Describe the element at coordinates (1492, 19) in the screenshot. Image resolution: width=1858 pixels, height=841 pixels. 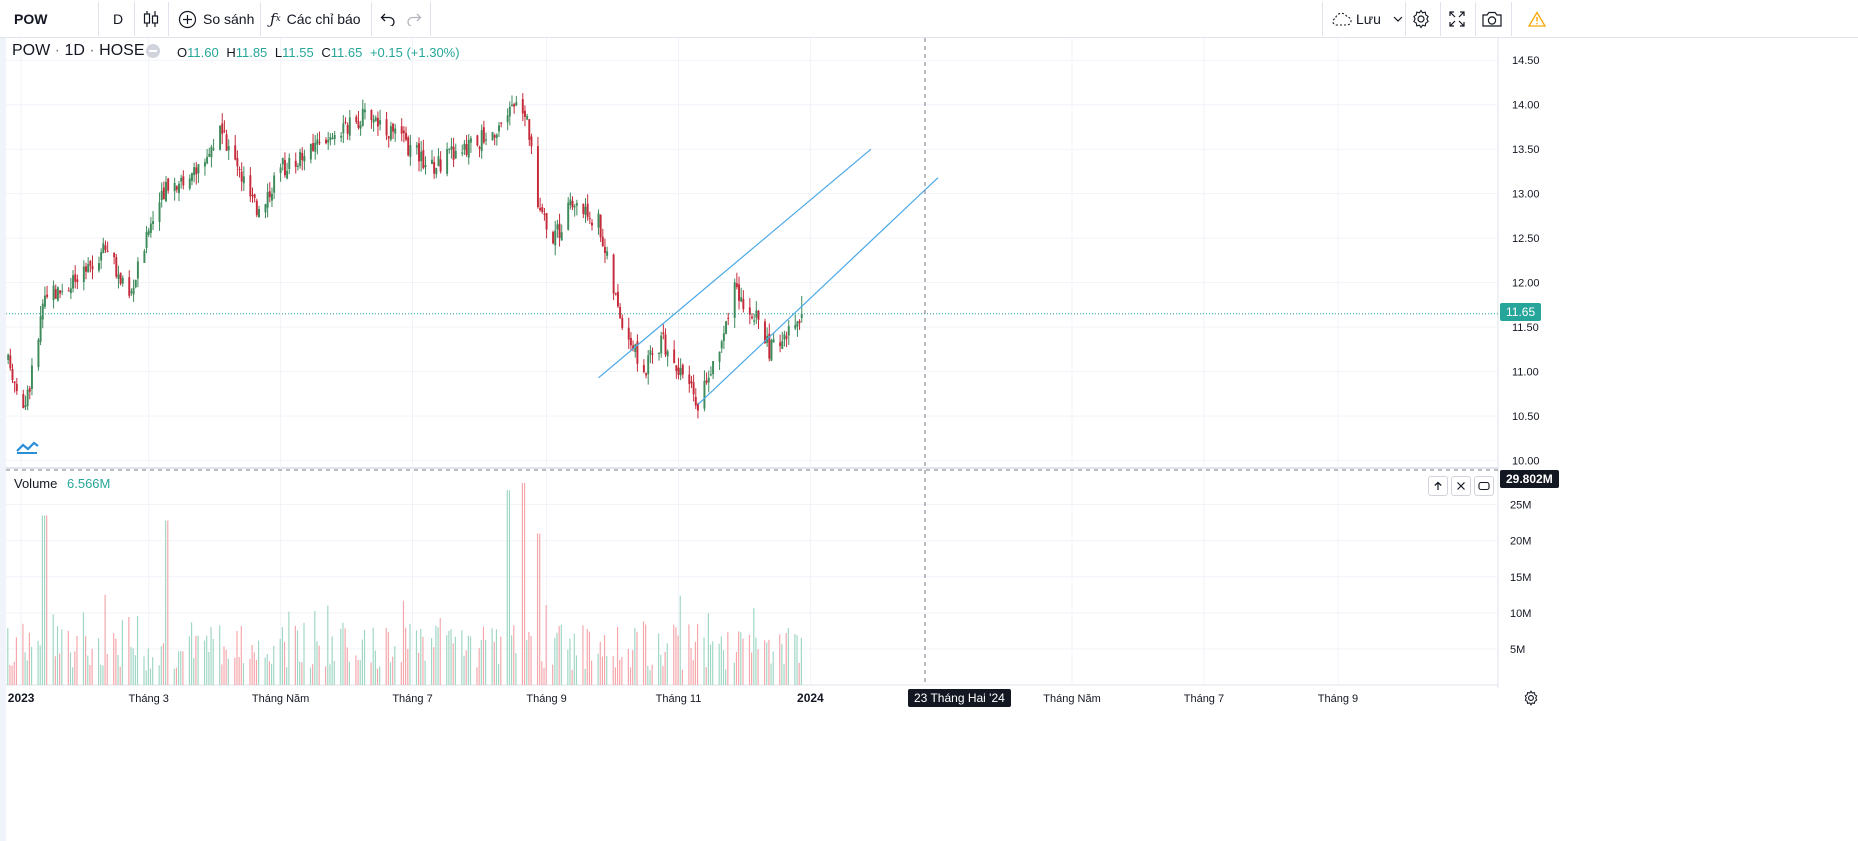
I see `screenshot-button` at that location.